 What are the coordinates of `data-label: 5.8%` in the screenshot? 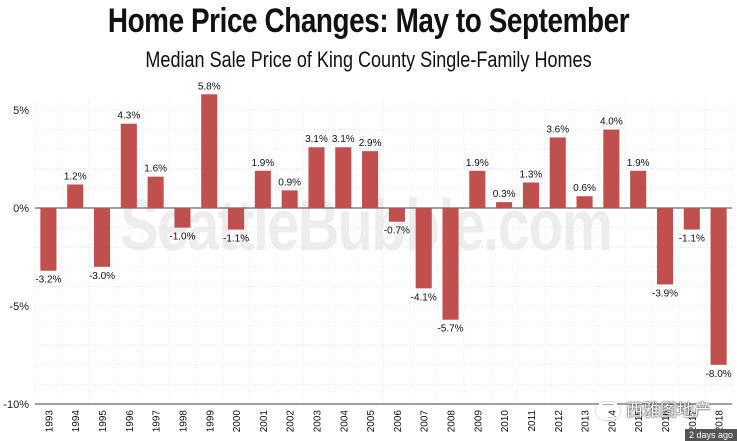 It's located at (209, 86).